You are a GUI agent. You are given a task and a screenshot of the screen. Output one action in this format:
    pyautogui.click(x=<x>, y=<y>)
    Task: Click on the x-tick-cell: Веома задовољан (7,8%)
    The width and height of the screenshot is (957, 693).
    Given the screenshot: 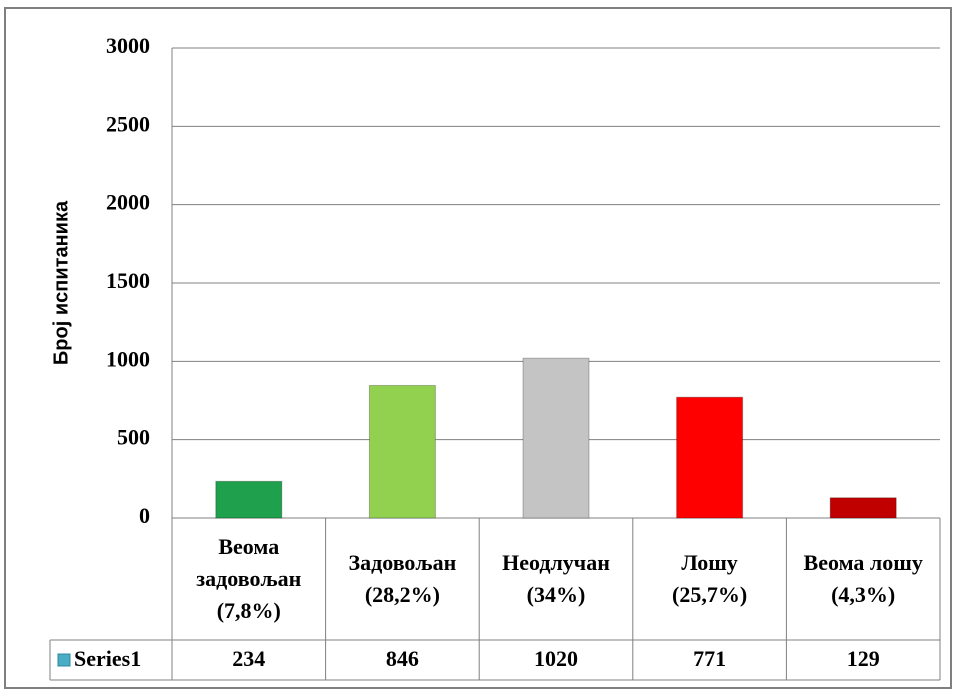 What is the action you would take?
    pyautogui.click(x=249, y=578)
    